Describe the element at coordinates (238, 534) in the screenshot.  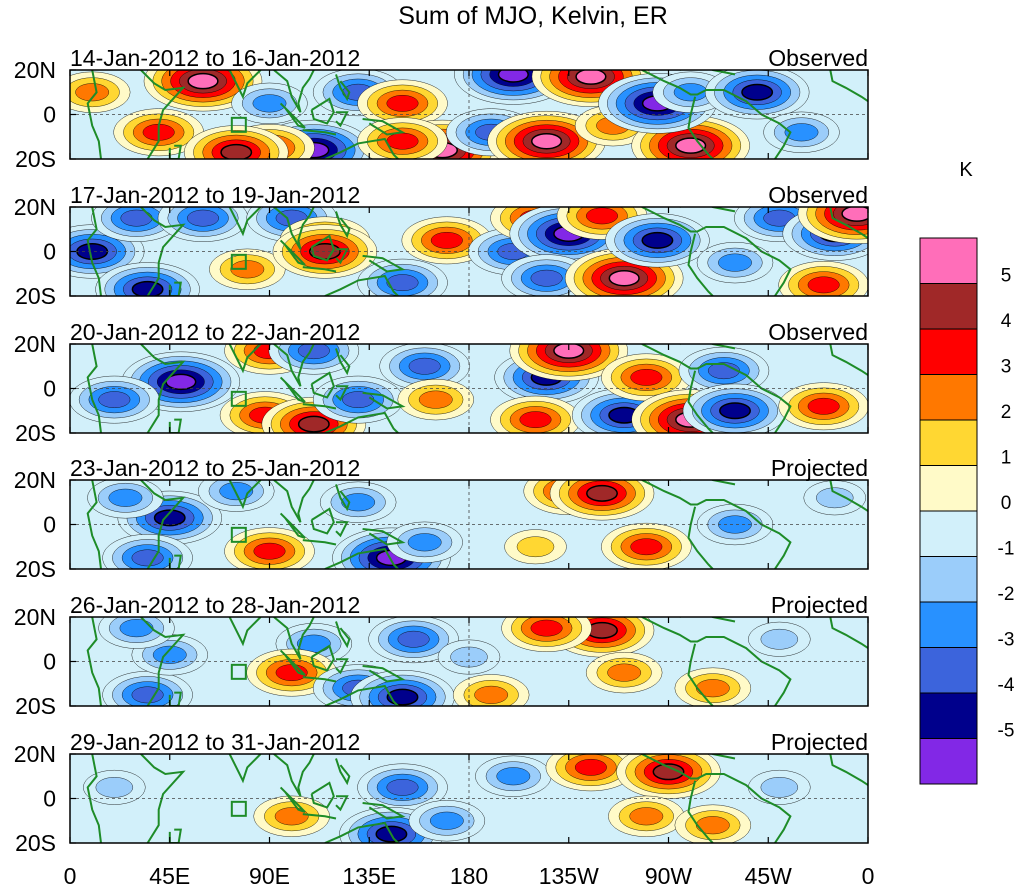
I see `island-marker` at that location.